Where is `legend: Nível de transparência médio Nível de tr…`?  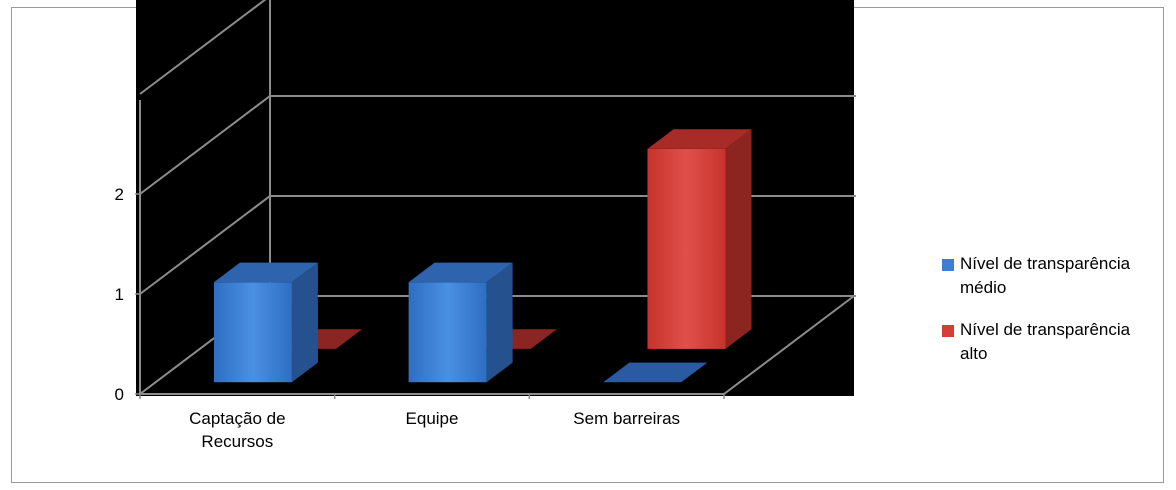
legend: Nível de transparência médio Nível de tr… is located at coordinates (1055, 318).